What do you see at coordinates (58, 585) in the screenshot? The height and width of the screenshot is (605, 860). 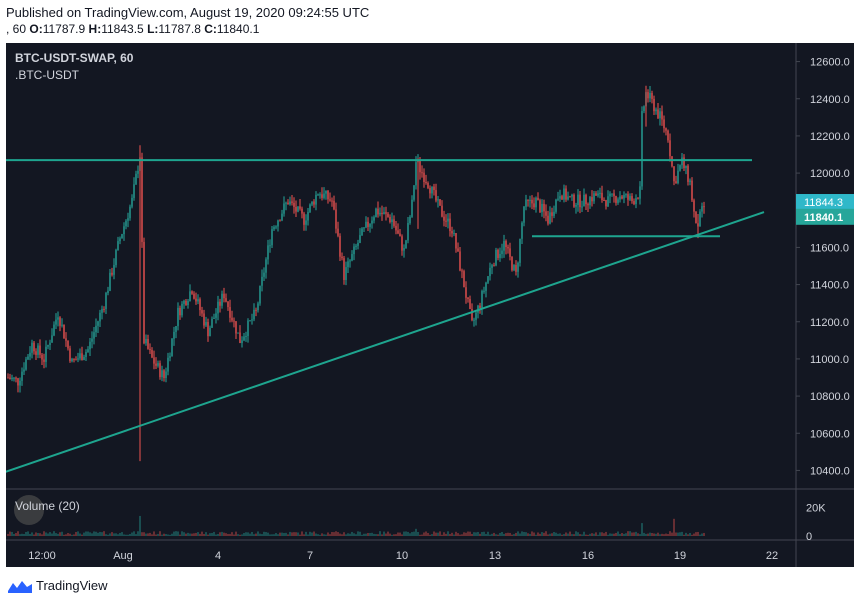 I see `brand-footer: TradingView` at bounding box center [58, 585].